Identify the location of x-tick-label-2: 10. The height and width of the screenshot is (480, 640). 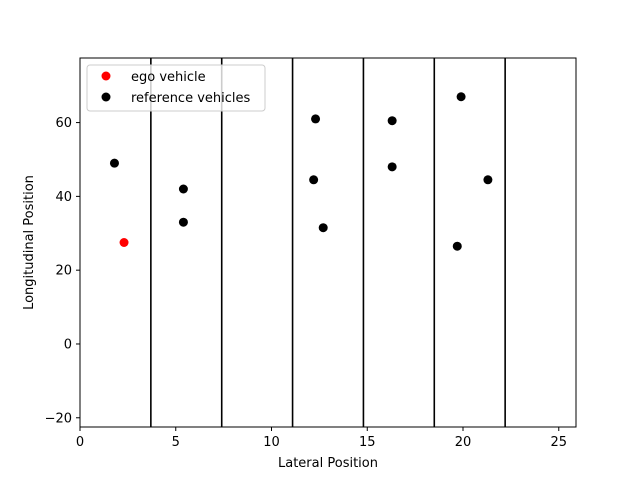
(271, 442).